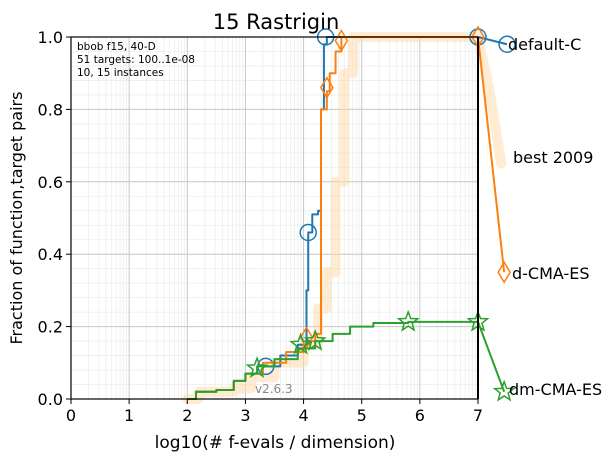 The width and height of the screenshot is (615, 458). I want to click on x-tick-label: 2, so click(187, 415).